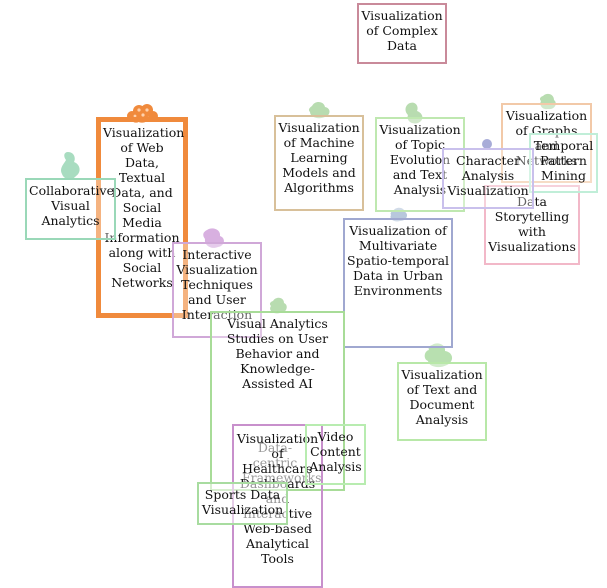  Describe the element at coordinates (278, 305) in the screenshot. I see `cluster-blob-user` at that location.